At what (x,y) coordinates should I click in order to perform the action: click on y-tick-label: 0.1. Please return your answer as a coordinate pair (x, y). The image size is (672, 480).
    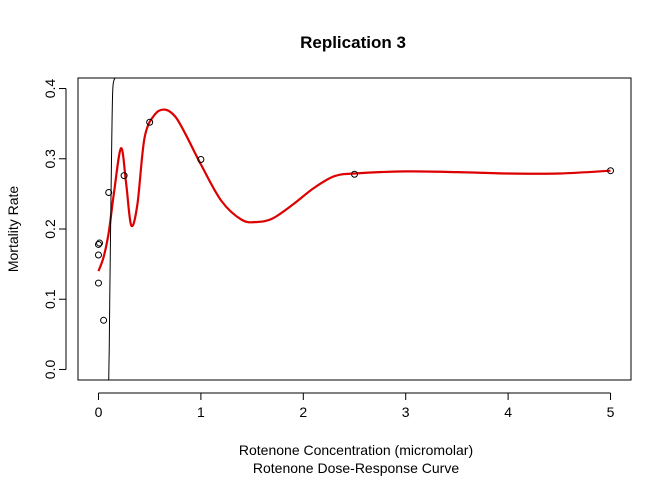
    Looking at the image, I should click on (50, 299).